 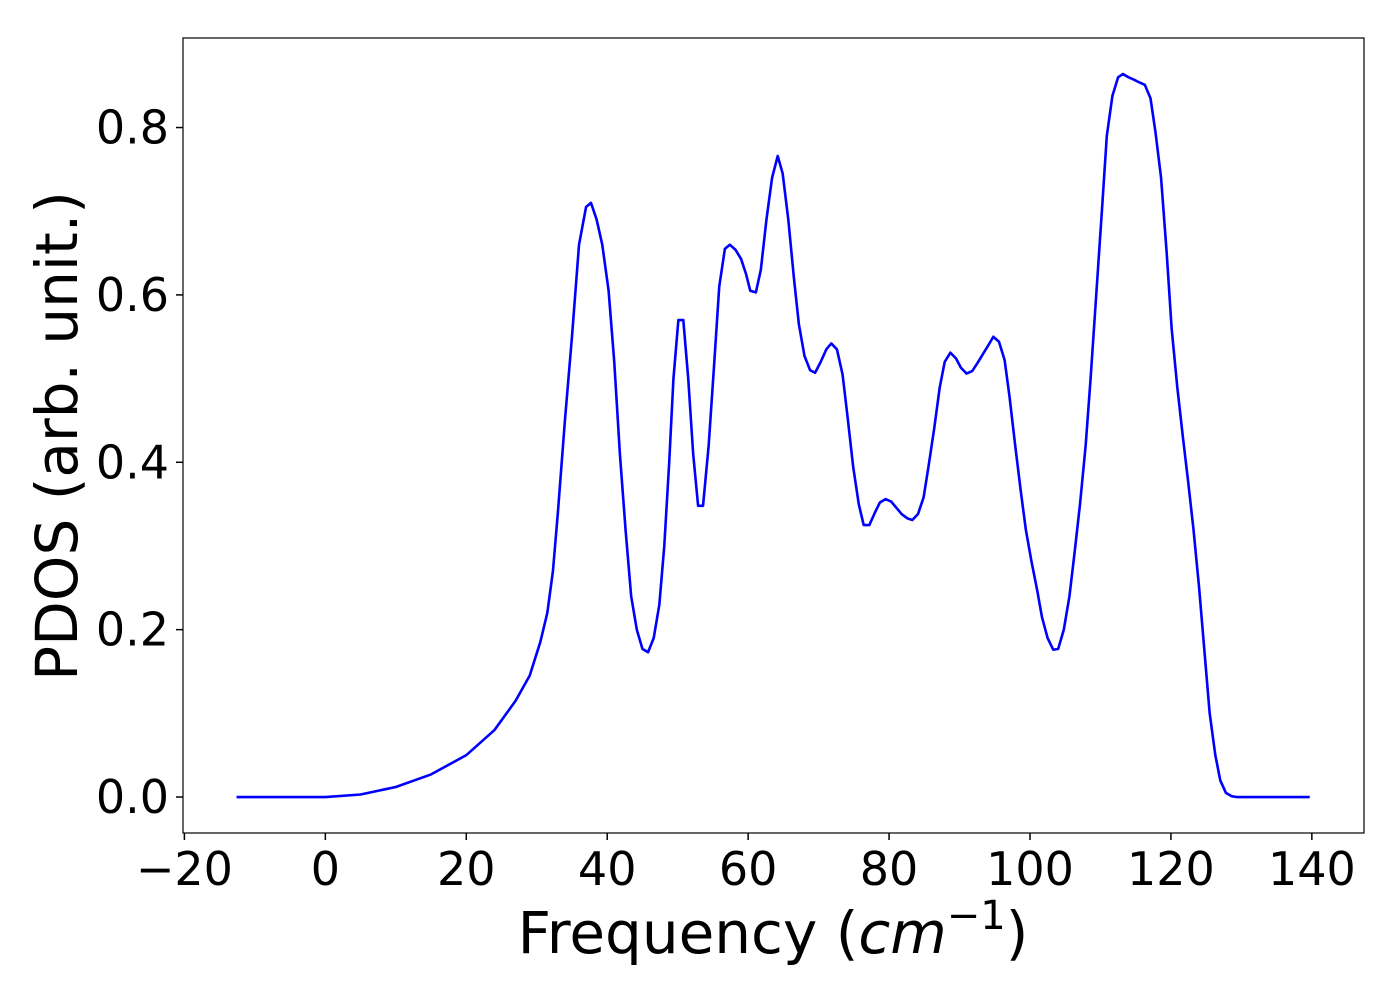 What do you see at coordinates (57, 436) in the screenshot?
I see `y-axis-label: PDOS (arb. unit.)` at bounding box center [57, 436].